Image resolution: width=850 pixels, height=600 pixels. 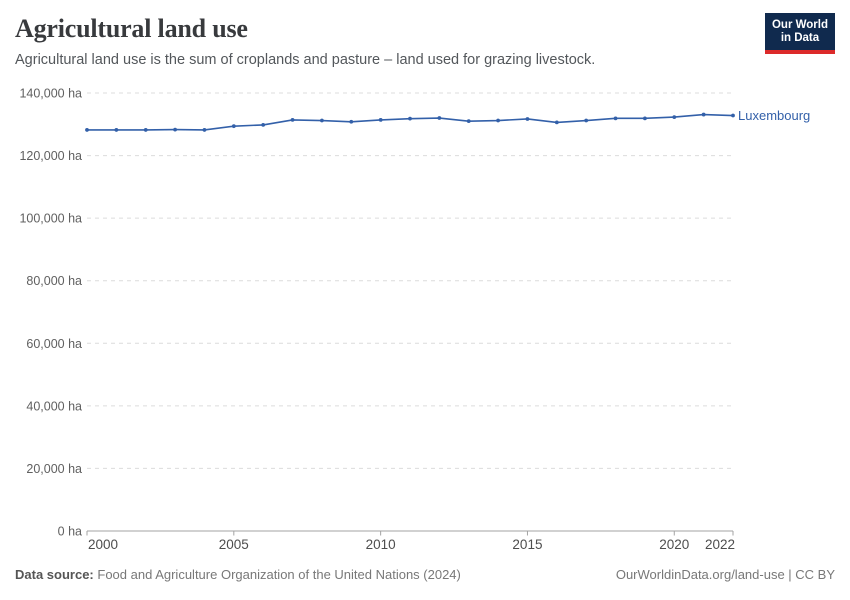 I want to click on data-point-luxembourg-2021, so click(x=703, y=114).